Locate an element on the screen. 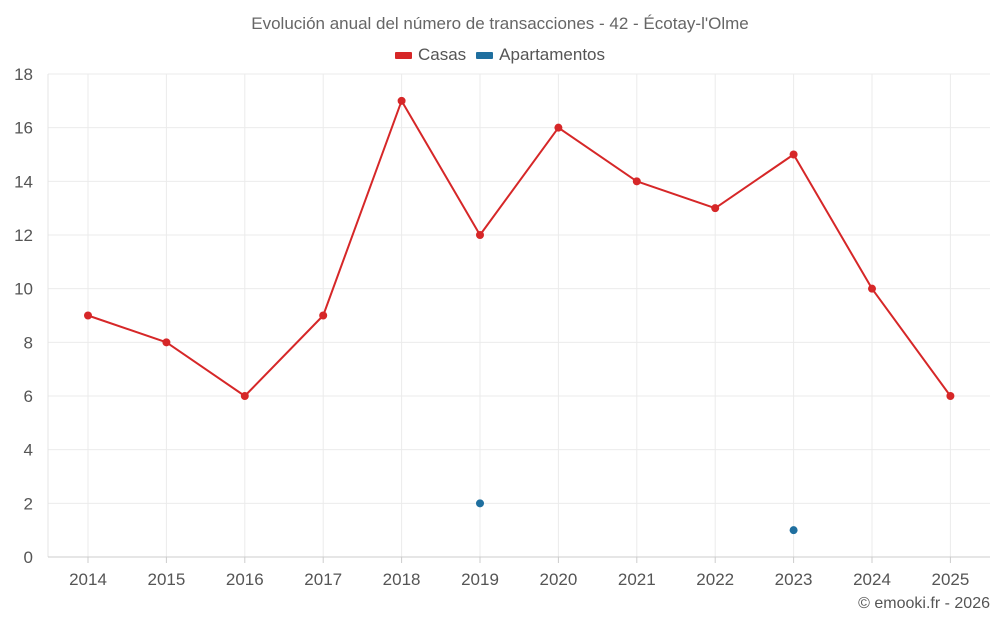  y-tick-label: 14 is located at coordinates (23, 181).